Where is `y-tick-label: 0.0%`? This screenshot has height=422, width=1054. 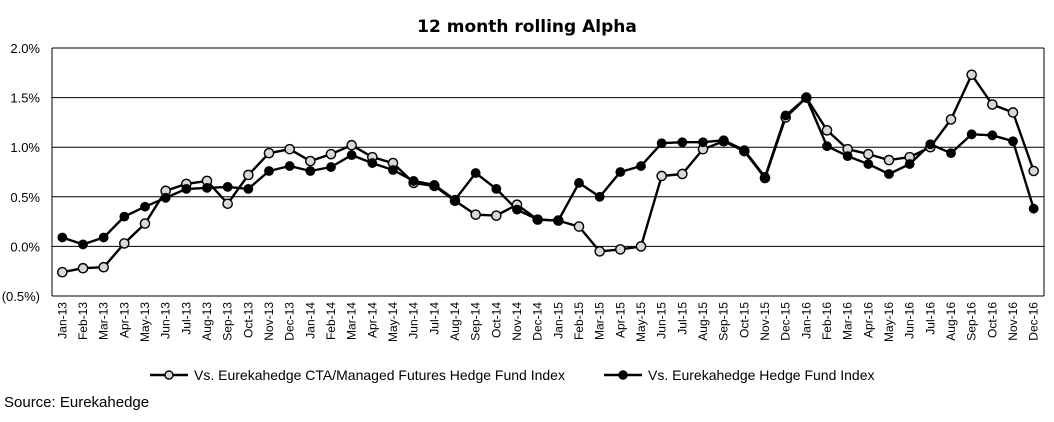 y-tick-label: 0.0% is located at coordinates (25, 246).